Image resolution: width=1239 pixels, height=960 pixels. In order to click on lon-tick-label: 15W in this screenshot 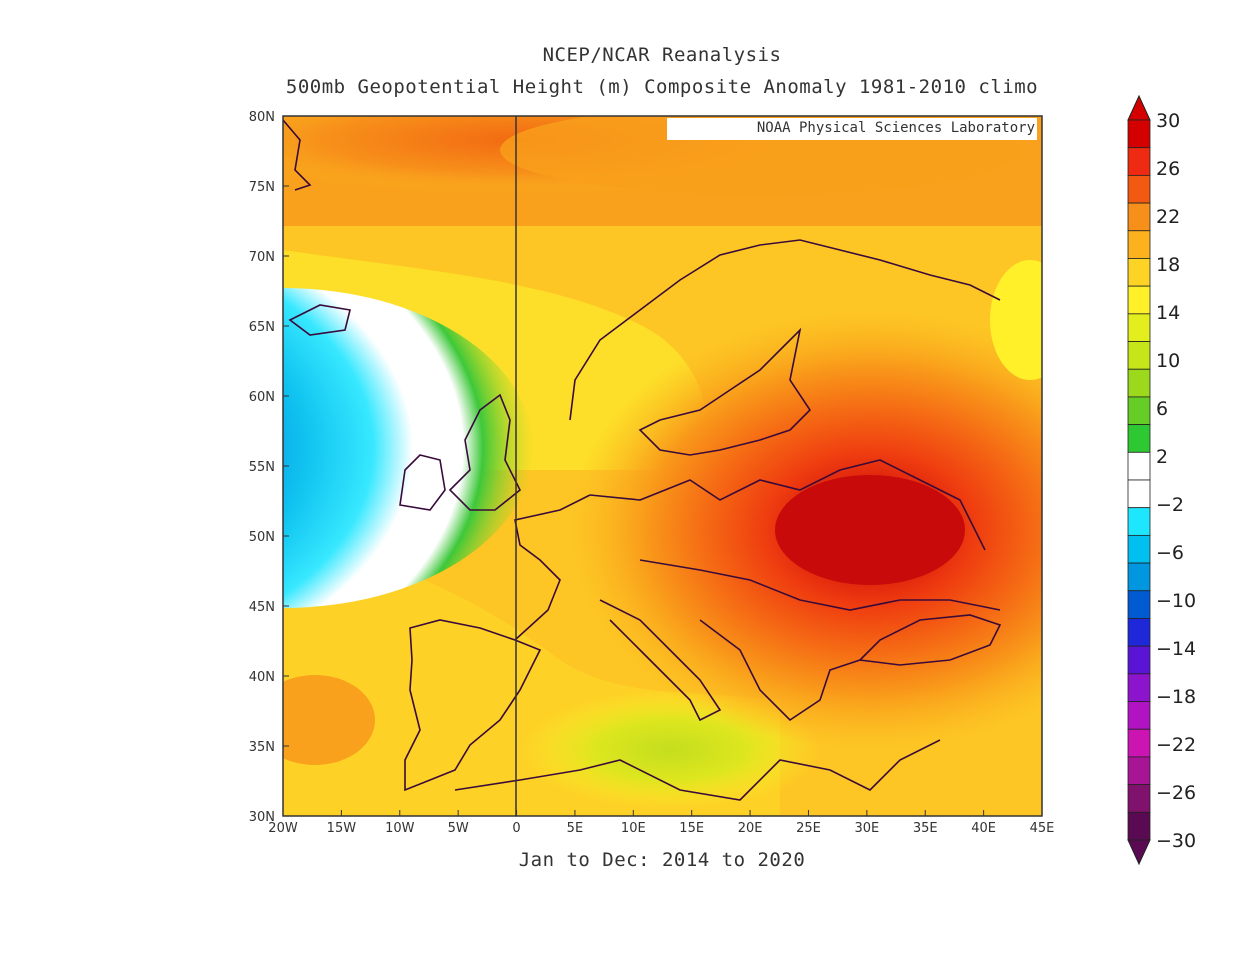, I will do `click(342, 828)`.